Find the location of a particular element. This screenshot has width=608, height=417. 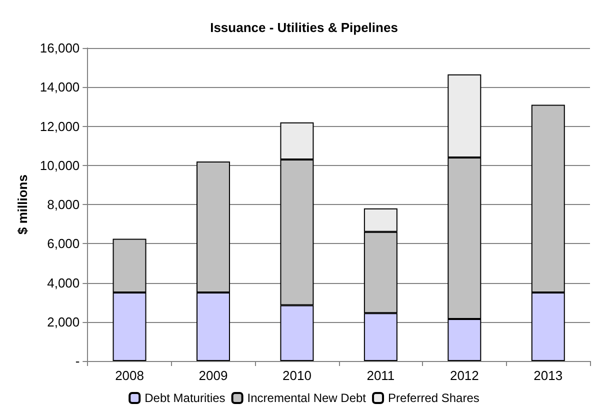

y-axis-title: $ millions is located at coordinates (22, 204).